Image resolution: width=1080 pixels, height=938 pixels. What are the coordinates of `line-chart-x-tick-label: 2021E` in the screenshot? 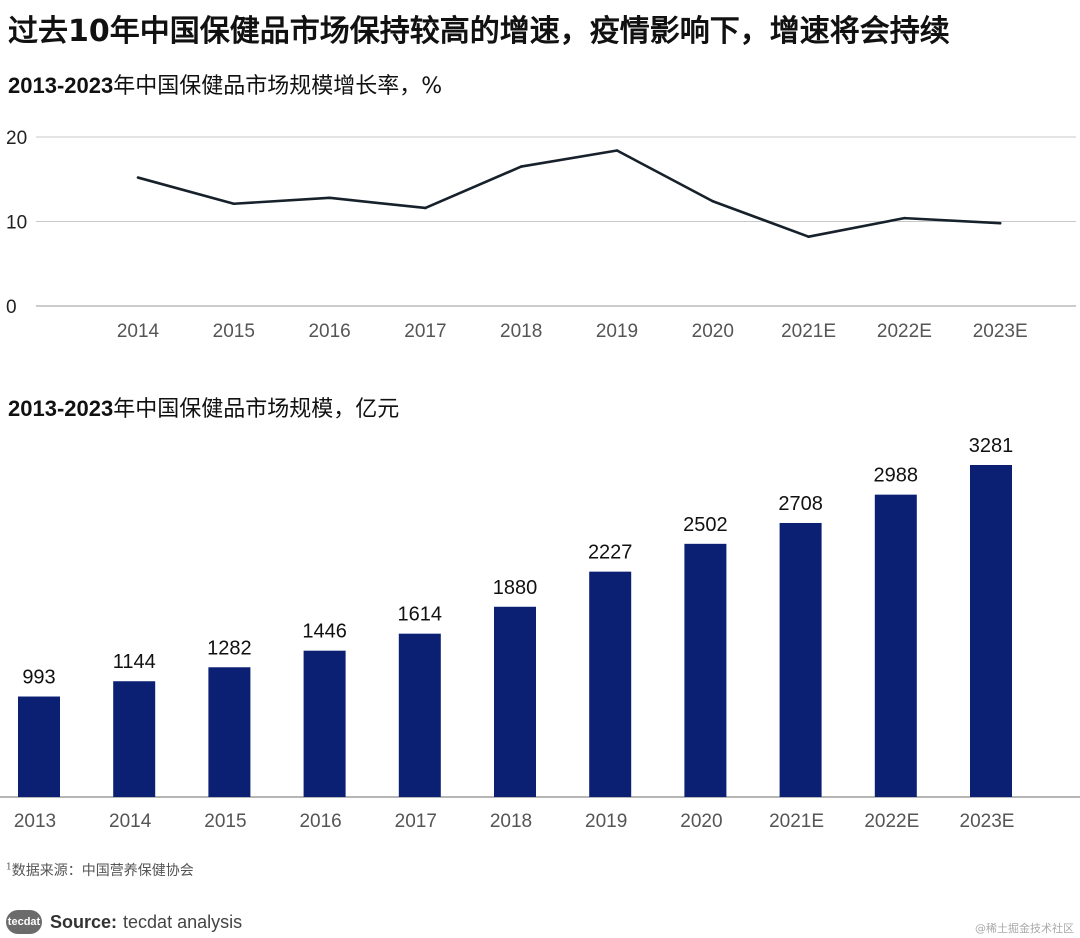 It's located at (808, 331).